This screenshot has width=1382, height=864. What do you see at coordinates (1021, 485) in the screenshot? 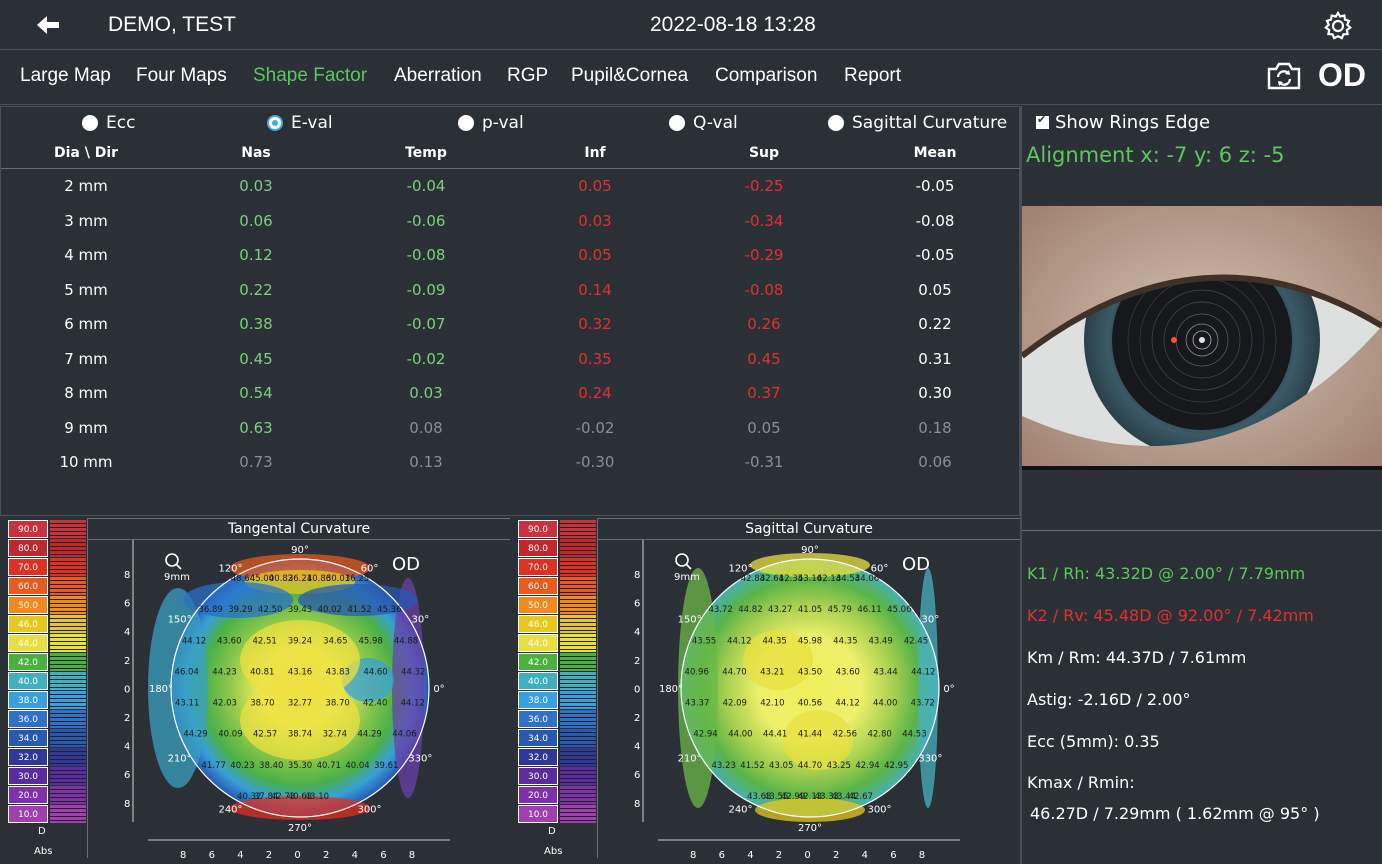
I see `panel-divider` at bounding box center [1021, 485].